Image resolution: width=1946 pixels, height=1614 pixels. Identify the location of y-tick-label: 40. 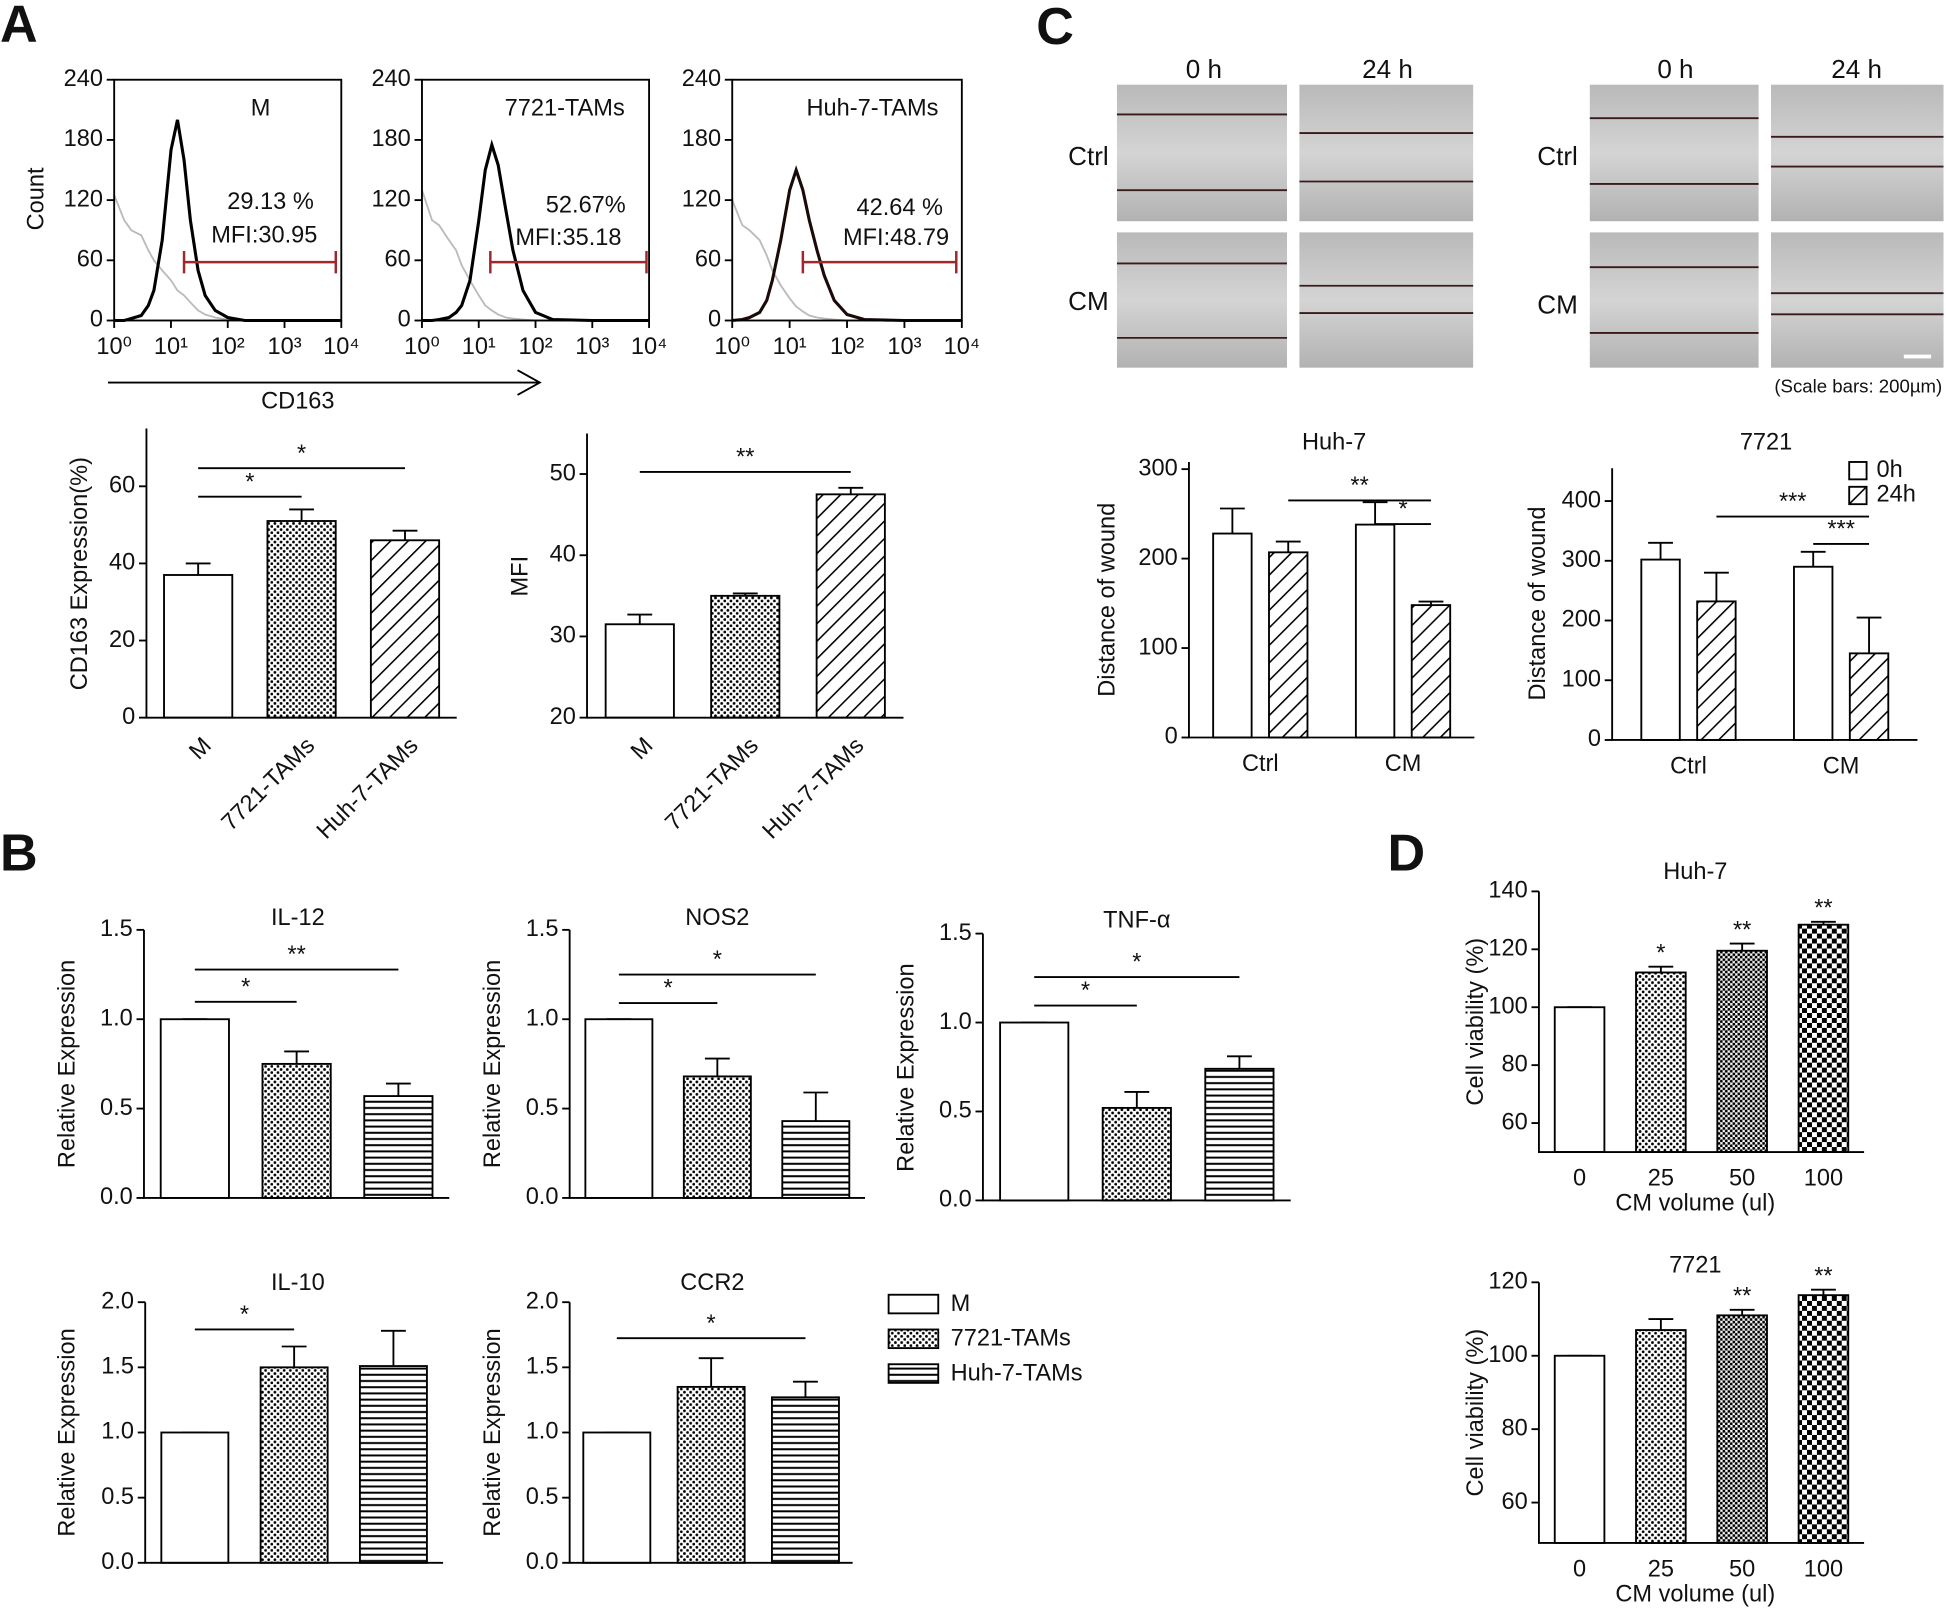
(563, 553).